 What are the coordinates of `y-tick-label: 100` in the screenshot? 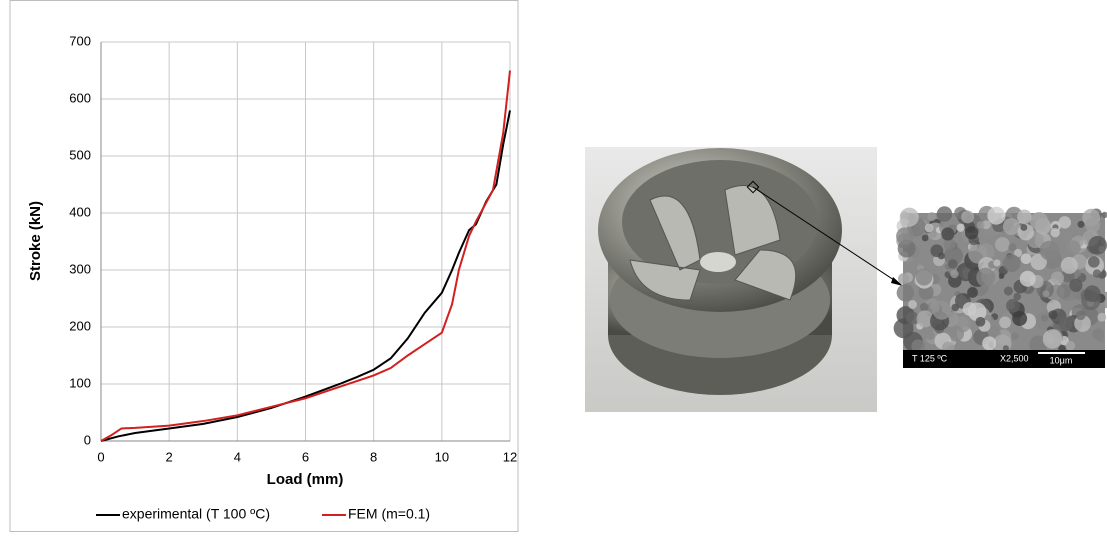 It's located at (80, 382).